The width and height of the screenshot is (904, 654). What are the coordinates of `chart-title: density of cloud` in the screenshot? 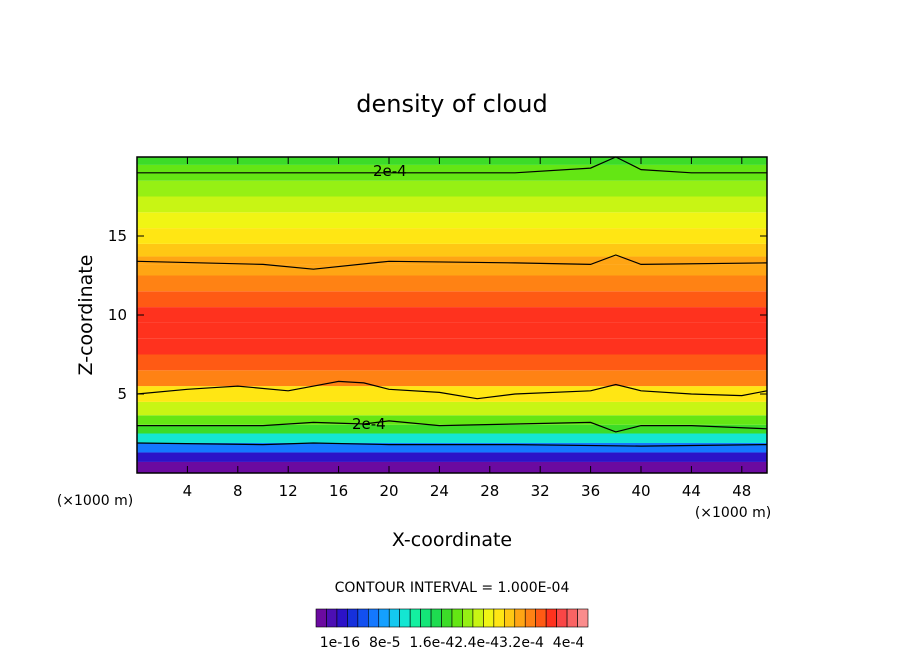 It's located at (451, 104).